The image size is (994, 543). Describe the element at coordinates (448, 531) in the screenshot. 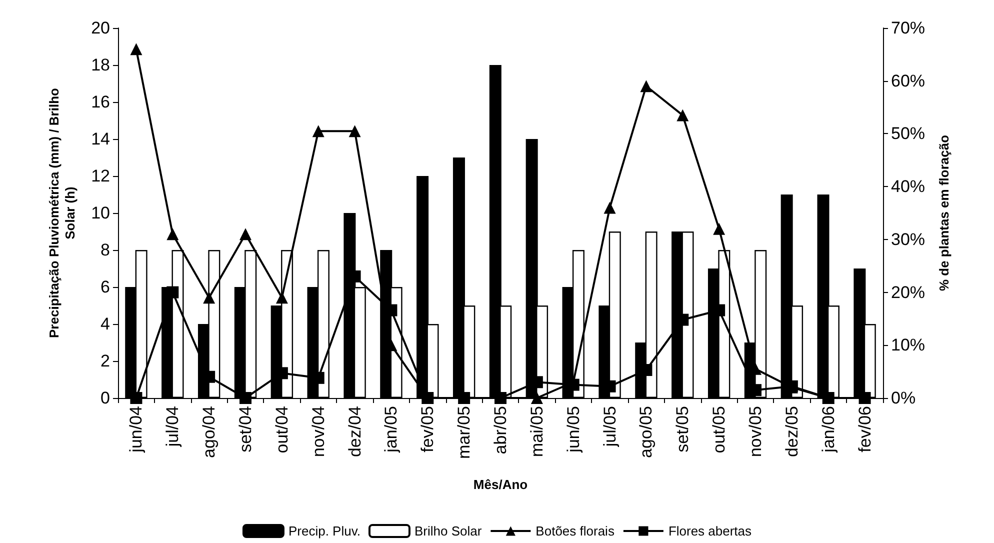

I see `legend-label: Brilho Solar` at that location.